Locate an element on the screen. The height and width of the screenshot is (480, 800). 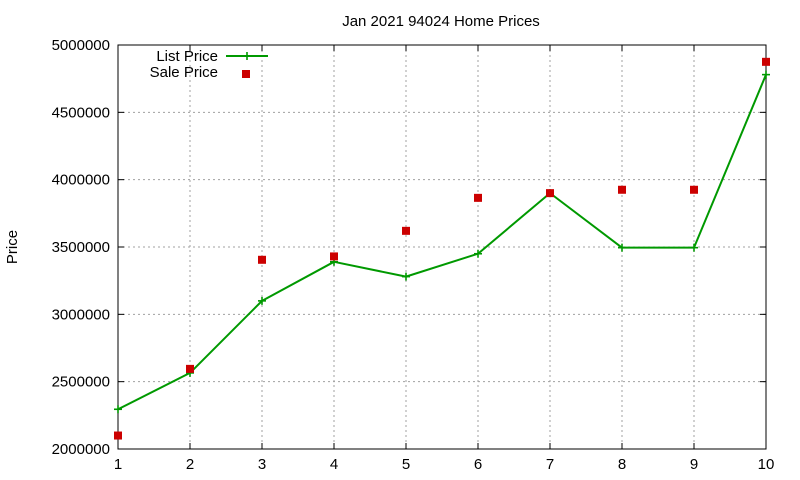
y-tick-label: 5000000 is located at coordinates (81, 45).